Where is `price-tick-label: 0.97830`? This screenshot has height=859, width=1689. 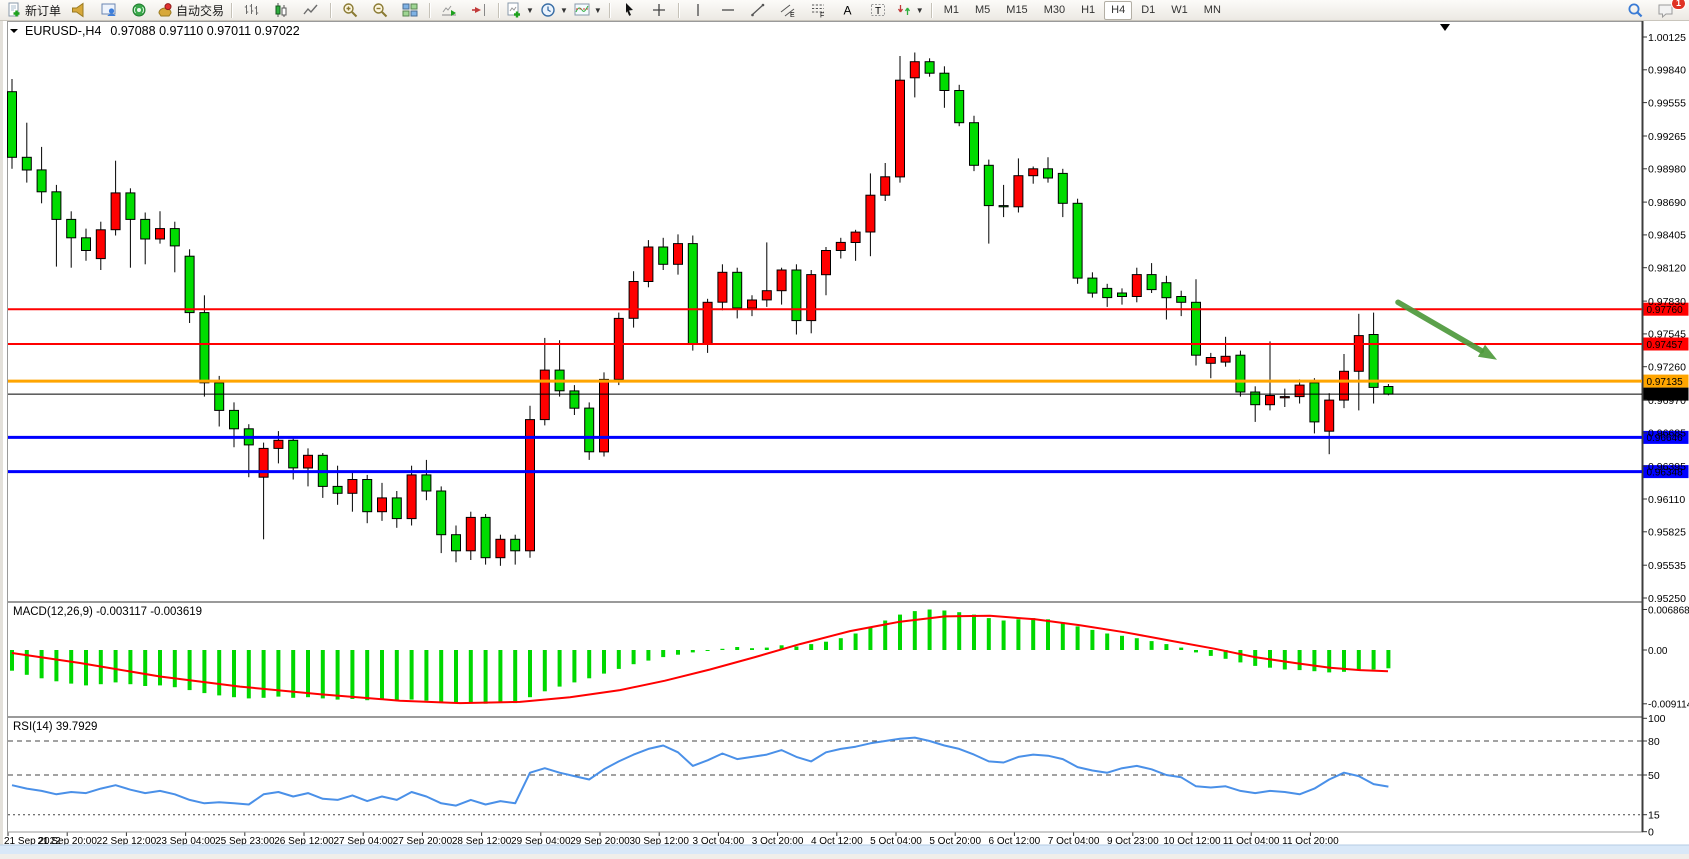 price-tick-label: 0.97830 is located at coordinates (1667, 302).